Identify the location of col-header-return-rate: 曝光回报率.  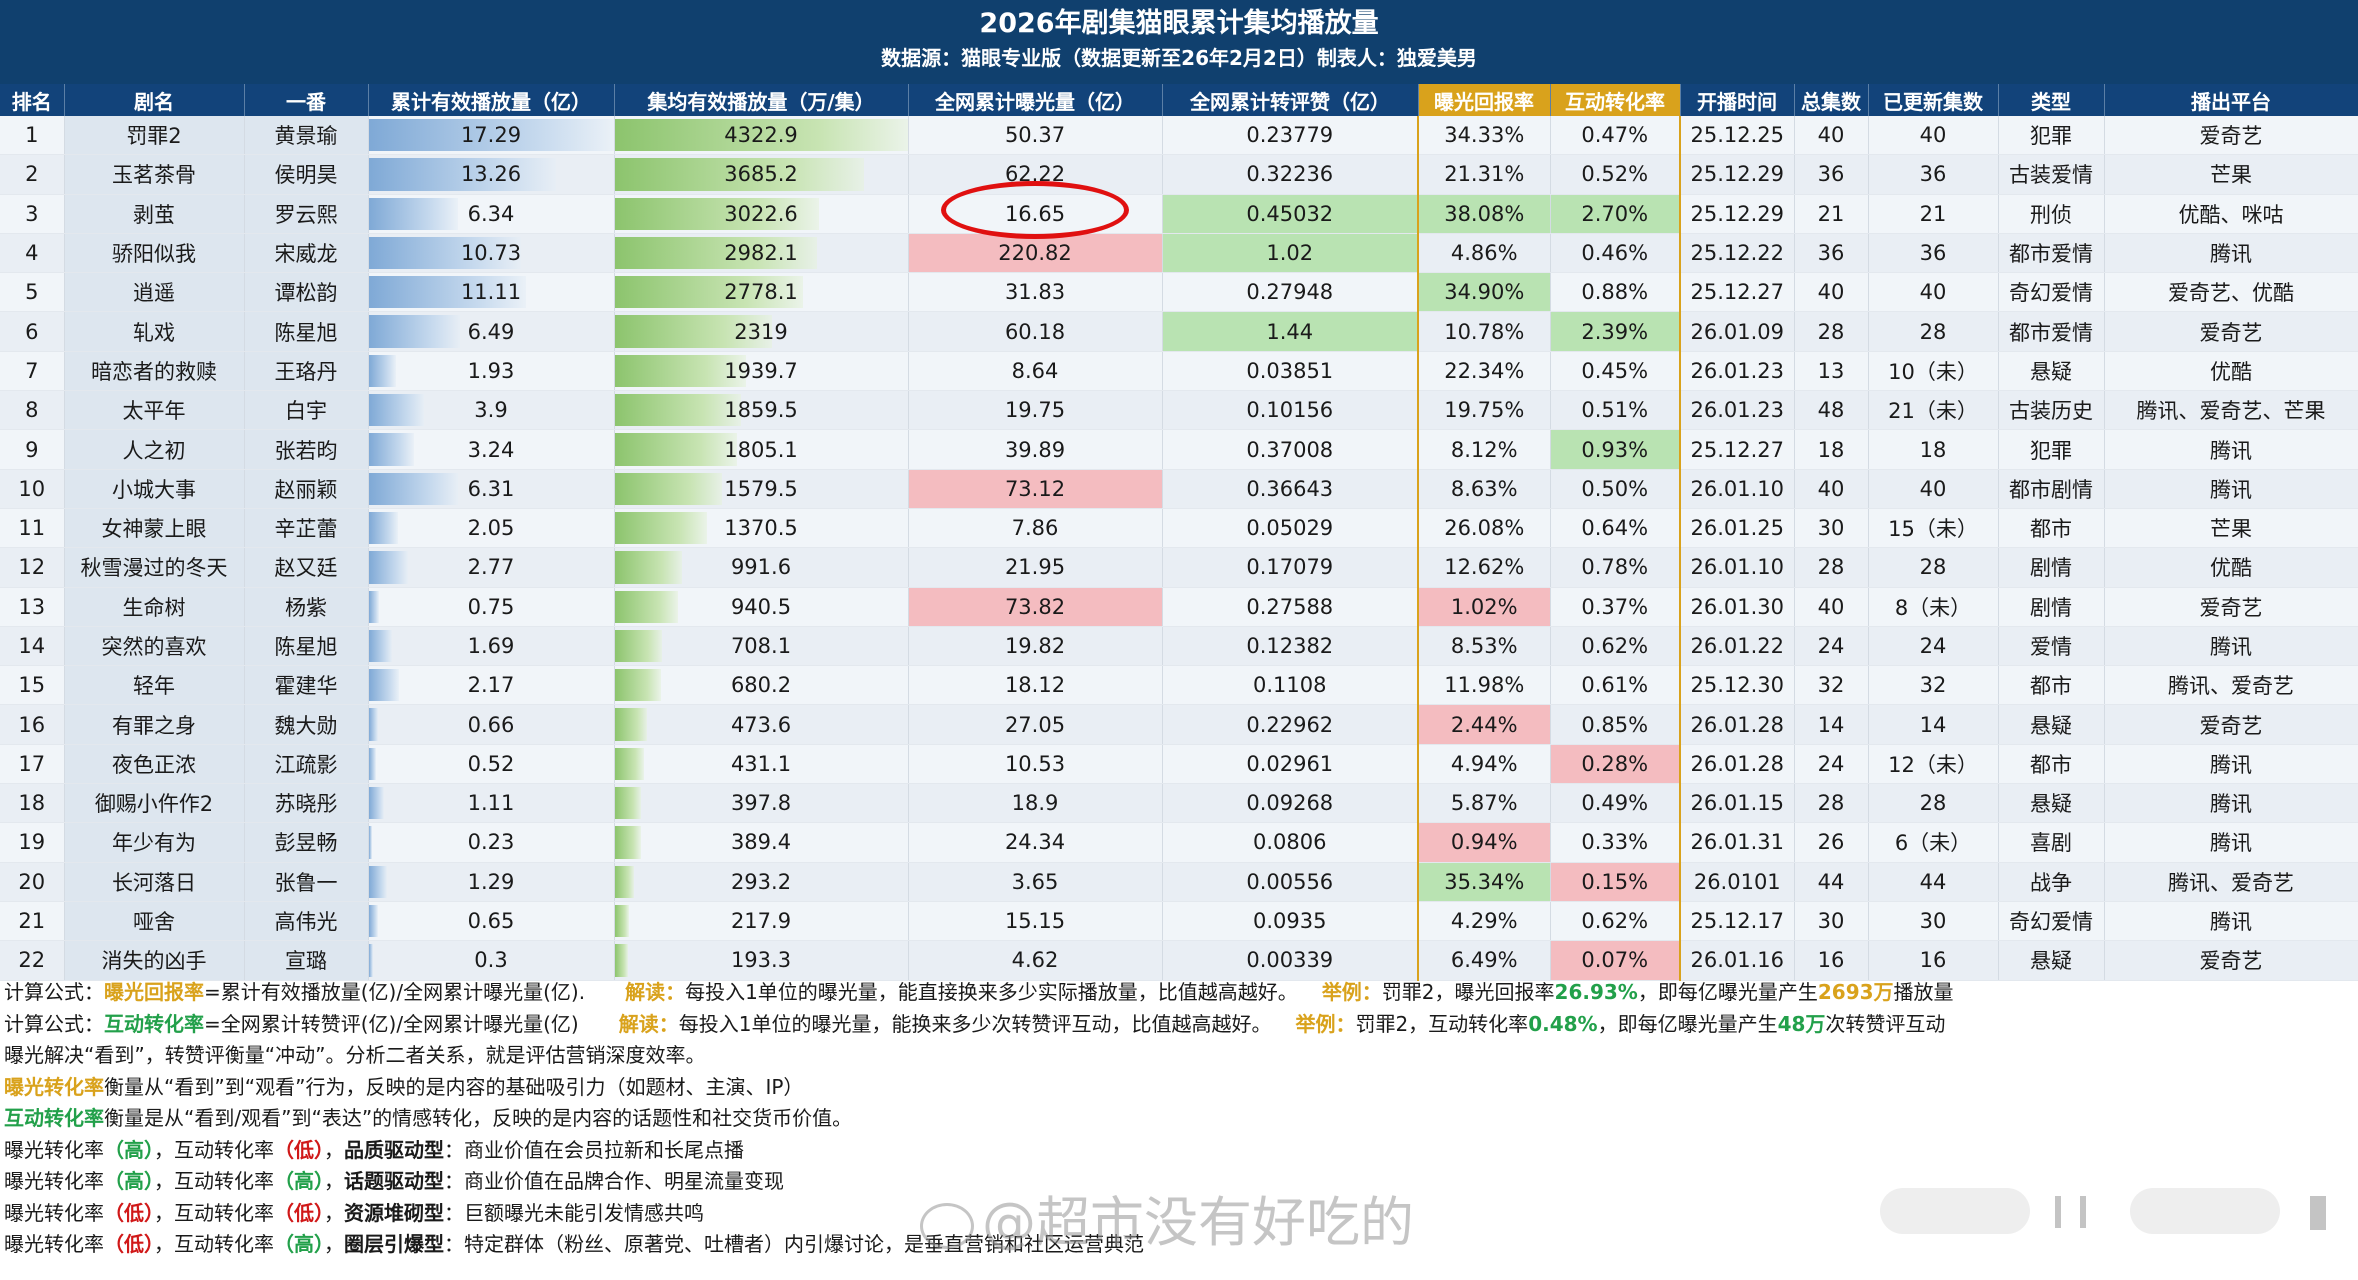
(1484, 100).